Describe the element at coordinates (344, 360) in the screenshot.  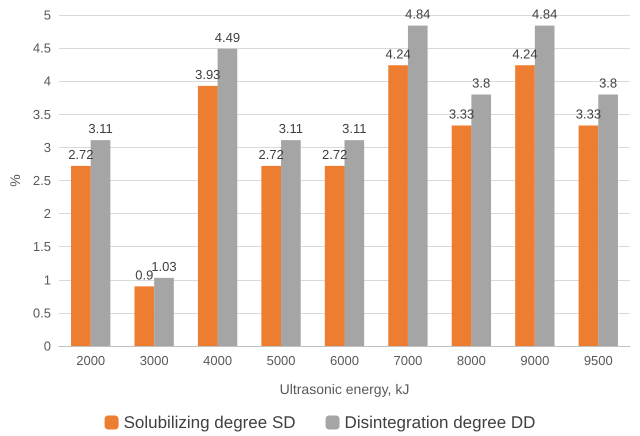
I see `x-tick-label: 6000` at that location.